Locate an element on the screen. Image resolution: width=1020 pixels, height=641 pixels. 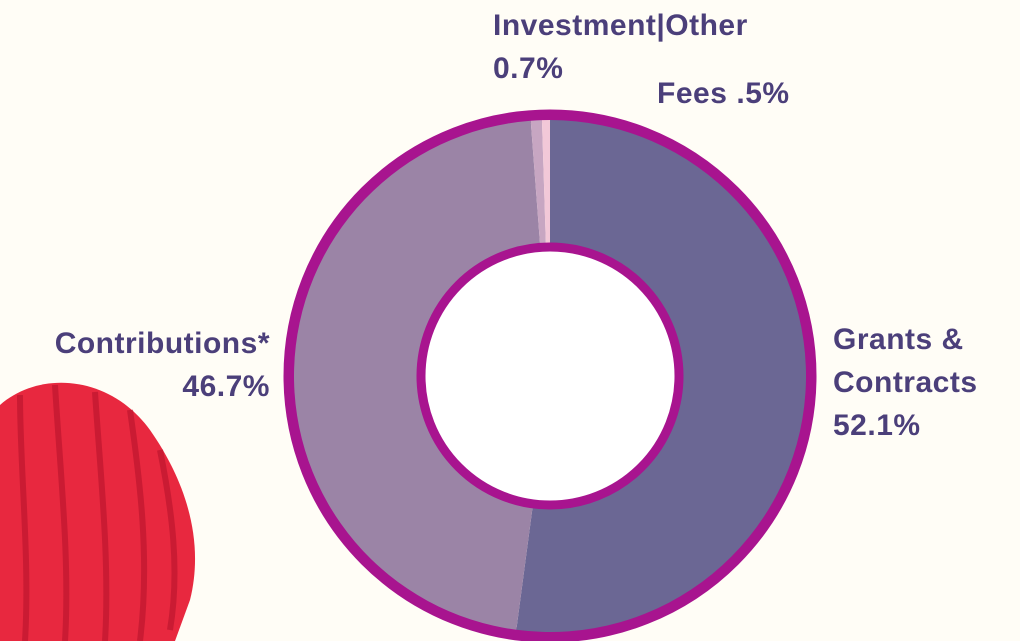
category-label: Investment|Other is located at coordinates (620, 25).